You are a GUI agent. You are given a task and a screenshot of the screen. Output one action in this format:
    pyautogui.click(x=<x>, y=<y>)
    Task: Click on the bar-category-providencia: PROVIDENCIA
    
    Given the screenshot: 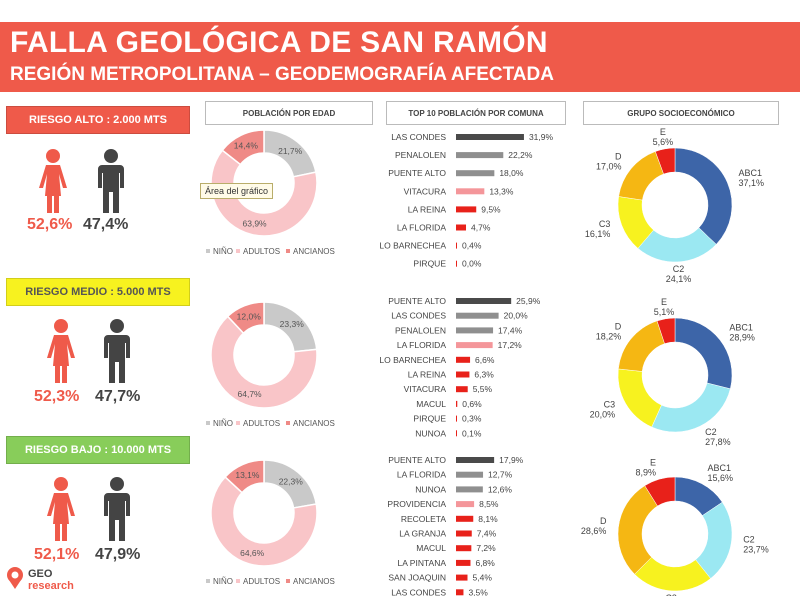 What is the action you would take?
    pyautogui.click(x=416, y=504)
    